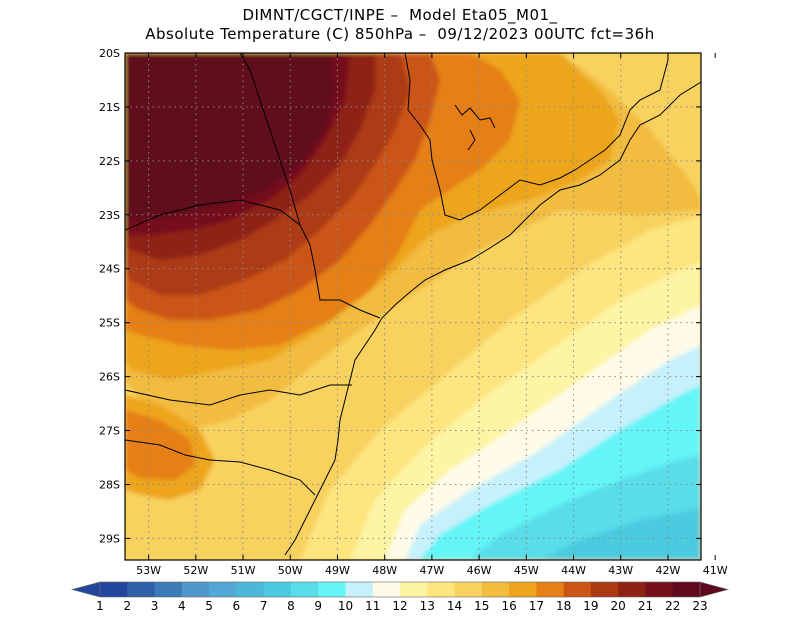 This screenshot has height=618, width=800. I want to click on lon-tick-label: 41W, so click(715, 570).